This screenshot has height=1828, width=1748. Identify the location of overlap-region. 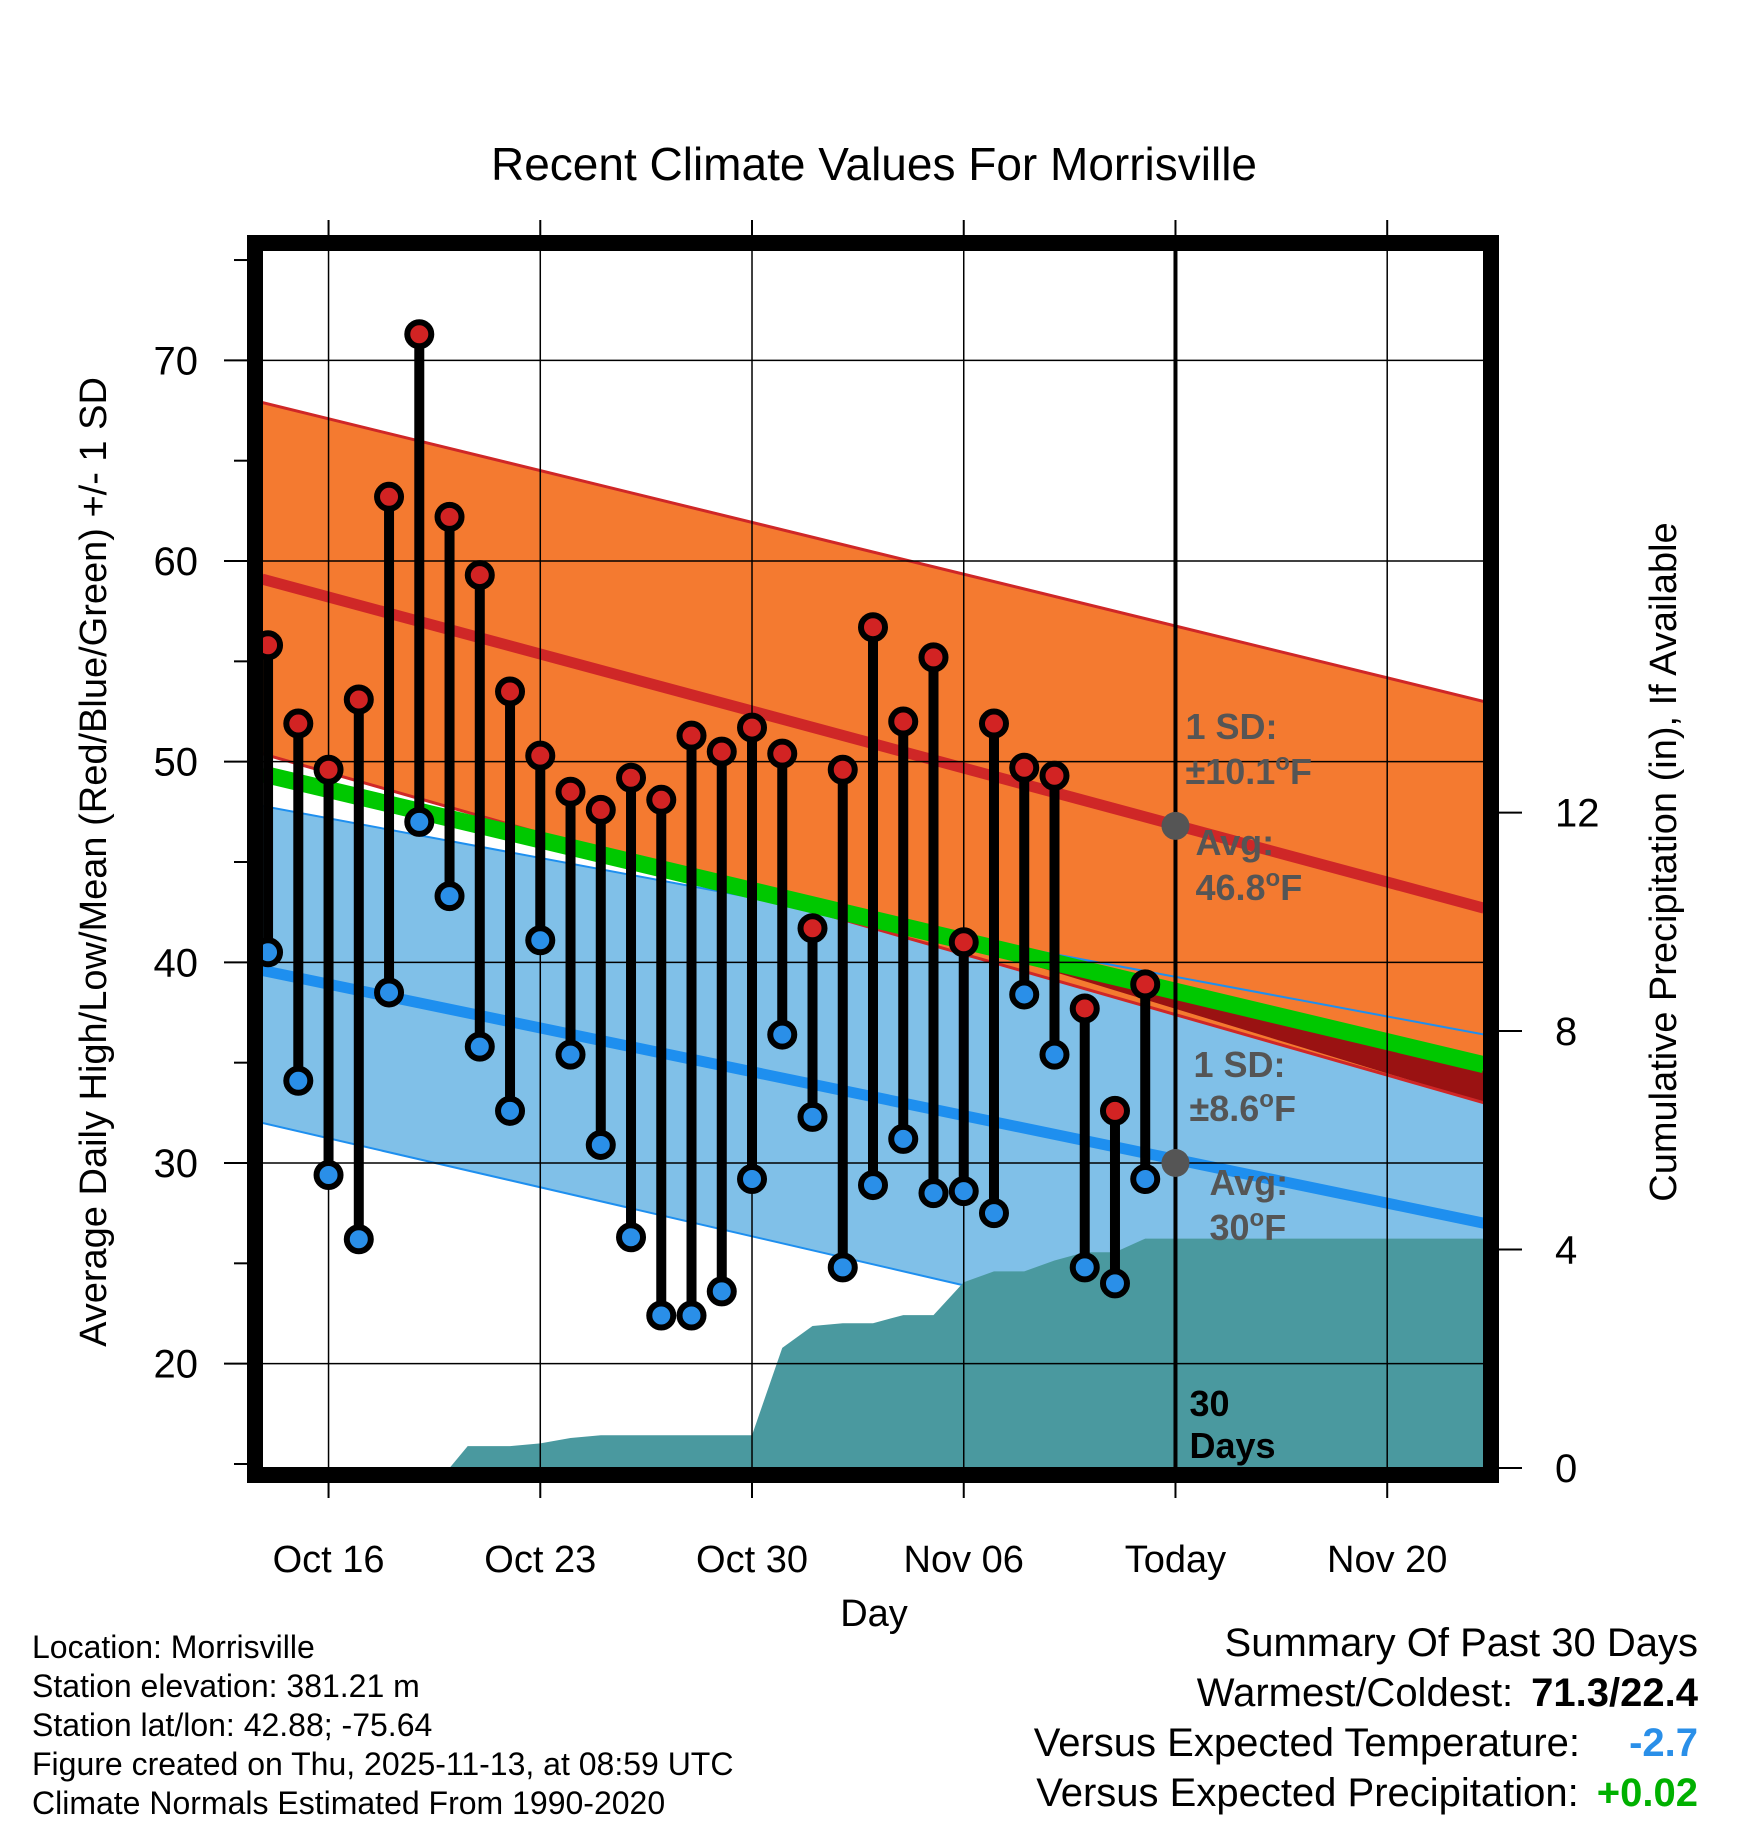
(1223, 1023).